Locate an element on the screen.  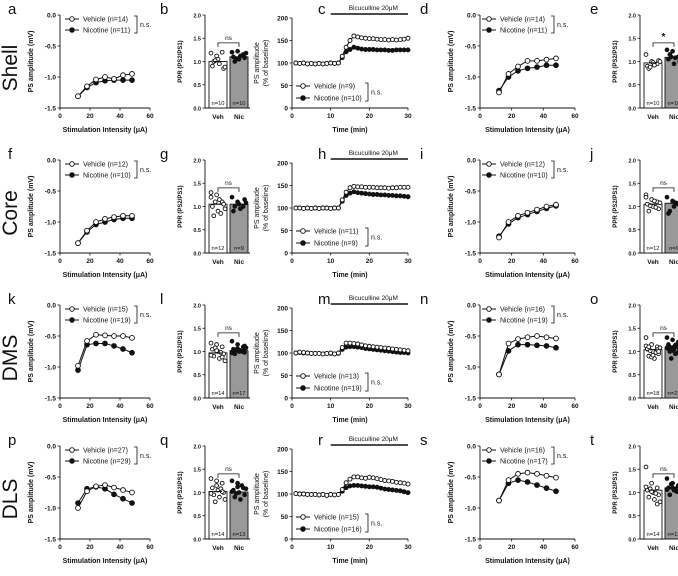
x-tick-label: 20 is located at coordinates (512, 547).